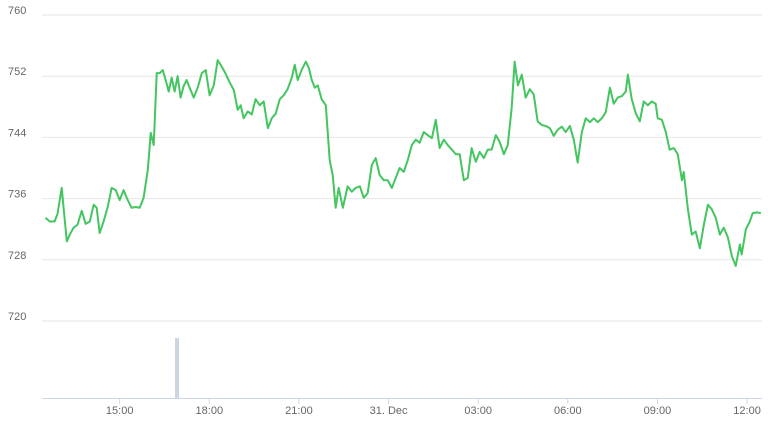 The width and height of the screenshot is (768, 429). I want to click on y-tick-label: 728, so click(17, 256).